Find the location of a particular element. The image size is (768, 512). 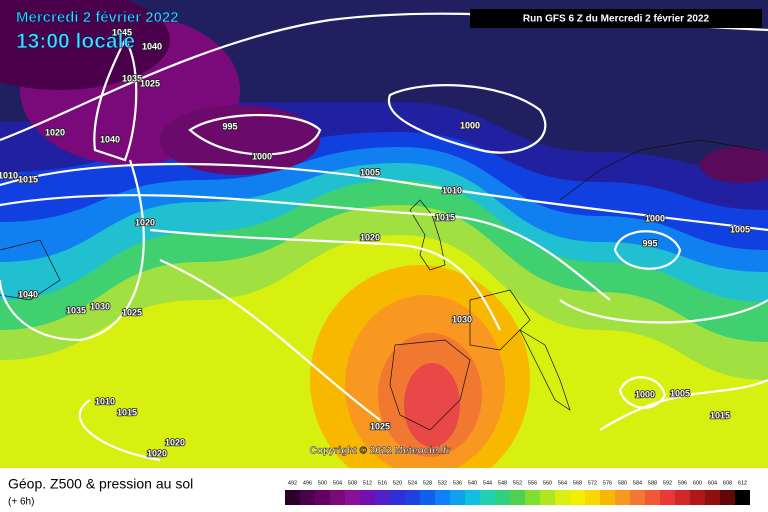

scale-label: 564 is located at coordinates (562, 483).